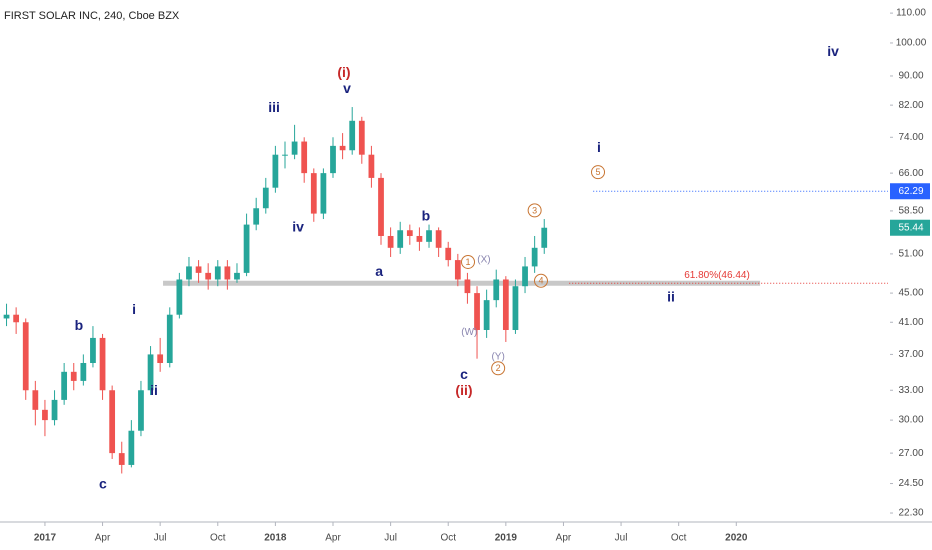 The image size is (932, 550). I want to click on y-tick-label: 24.50, so click(910, 483).